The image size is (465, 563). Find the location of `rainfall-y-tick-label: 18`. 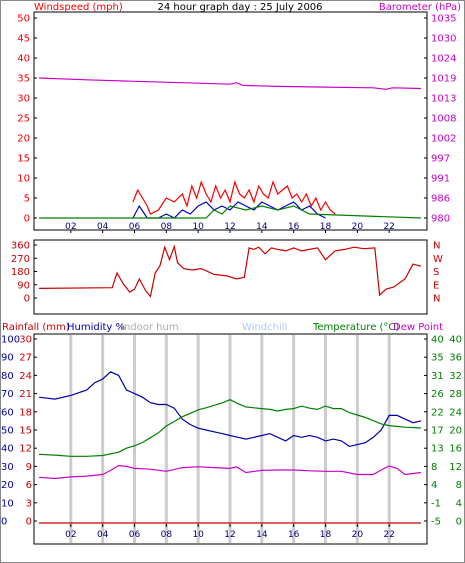

rainfall-y-tick-label: 18 is located at coordinates (25, 412).